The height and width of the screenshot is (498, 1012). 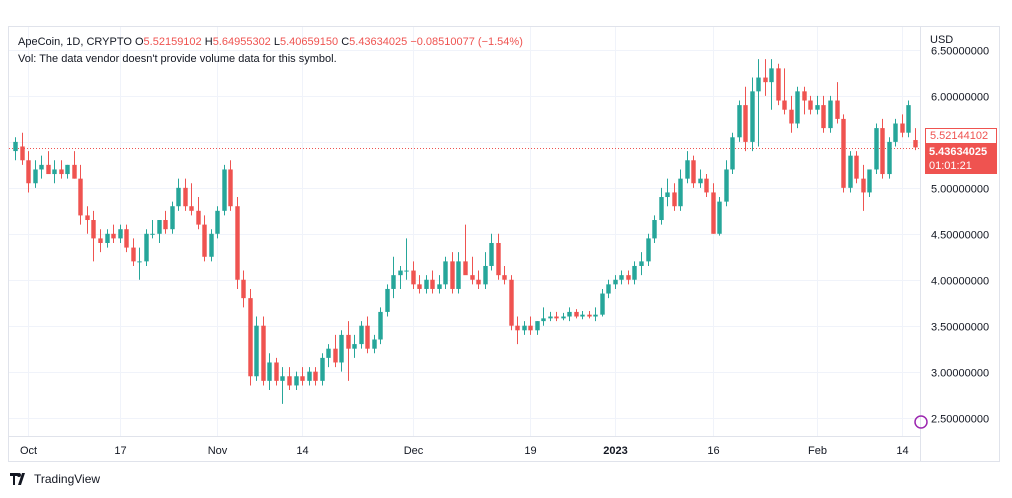 What do you see at coordinates (17, 479) in the screenshot?
I see `tradingview-logo-icon` at bounding box center [17, 479].